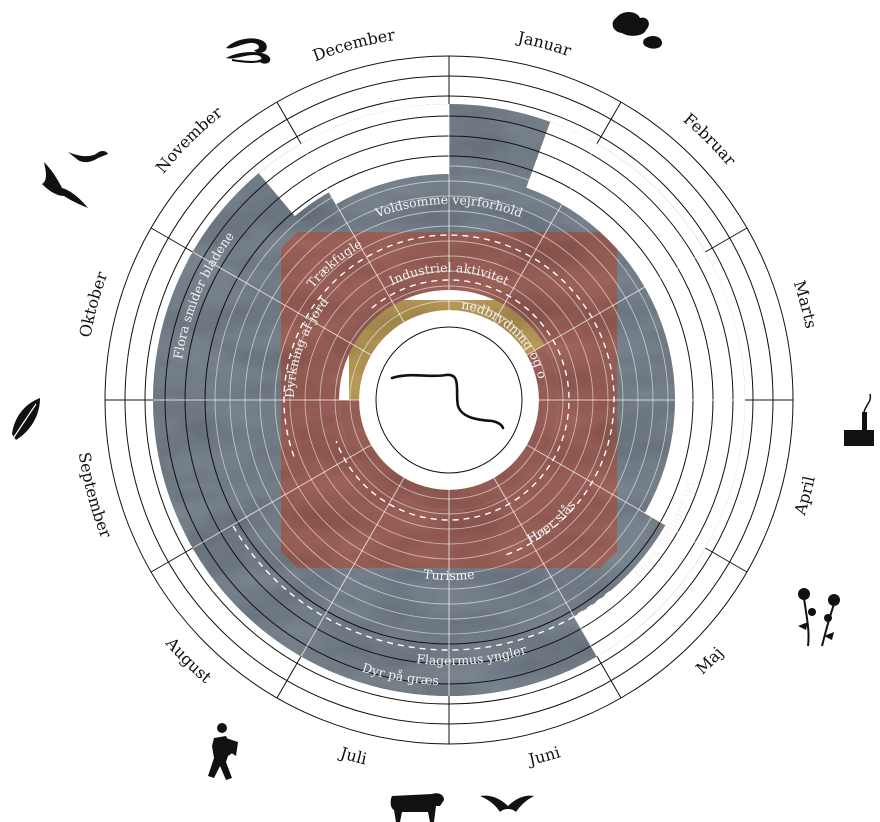  I want to click on birds-icon, so click(75, 179).